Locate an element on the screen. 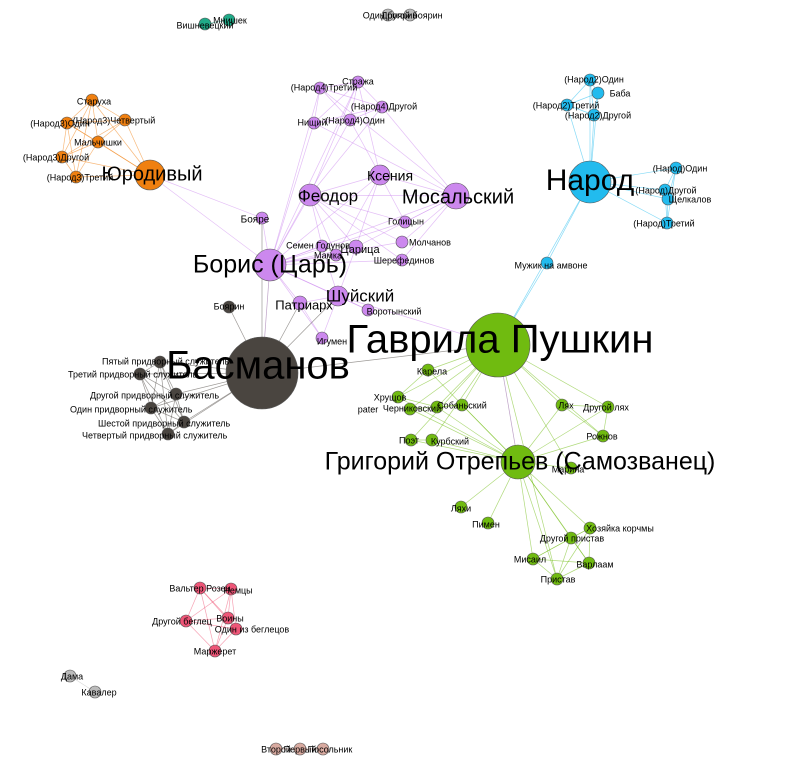 The height and width of the screenshot is (770, 800). node-drugoylyah is located at coordinates (608, 407).